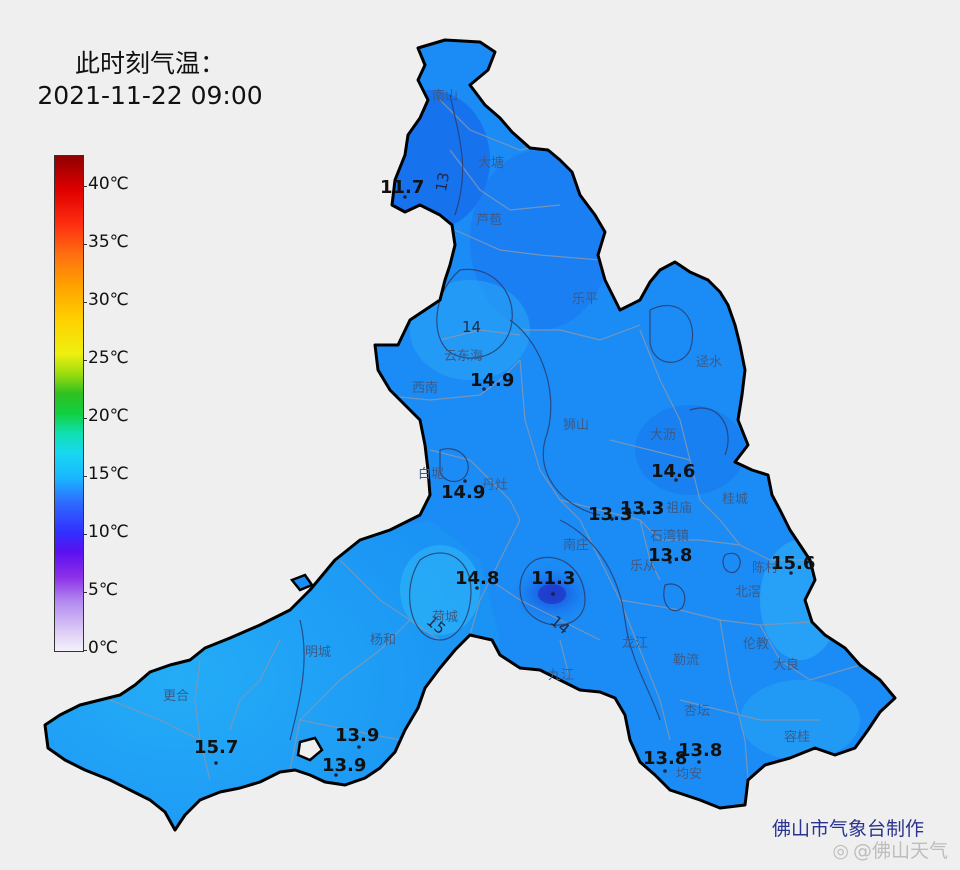 This screenshot has height=870, width=960. What do you see at coordinates (310, 749) in the screenshot?
I see `boundary-enclave` at bounding box center [310, 749].